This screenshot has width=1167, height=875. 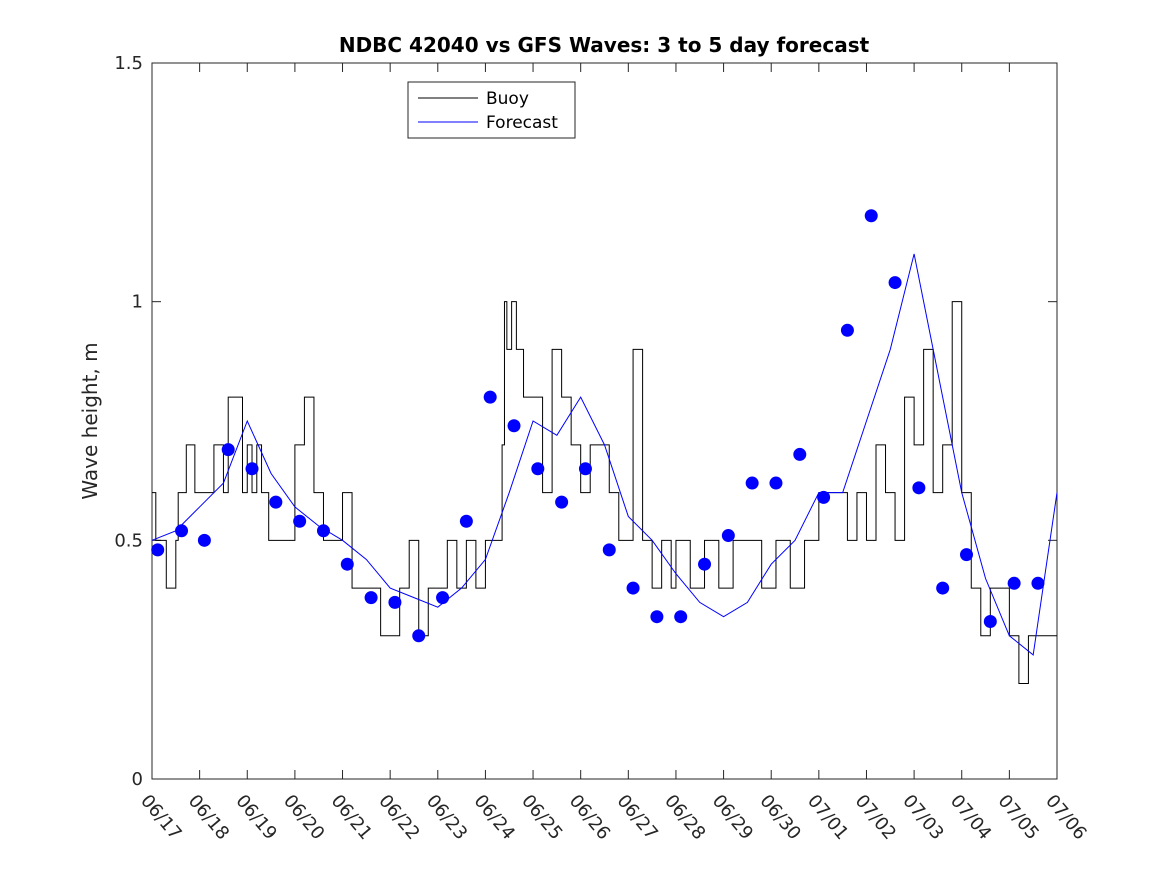 What do you see at coordinates (507, 99) in the screenshot?
I see `legend-label-buoy: Buoy` at bounding box center [507, 99].